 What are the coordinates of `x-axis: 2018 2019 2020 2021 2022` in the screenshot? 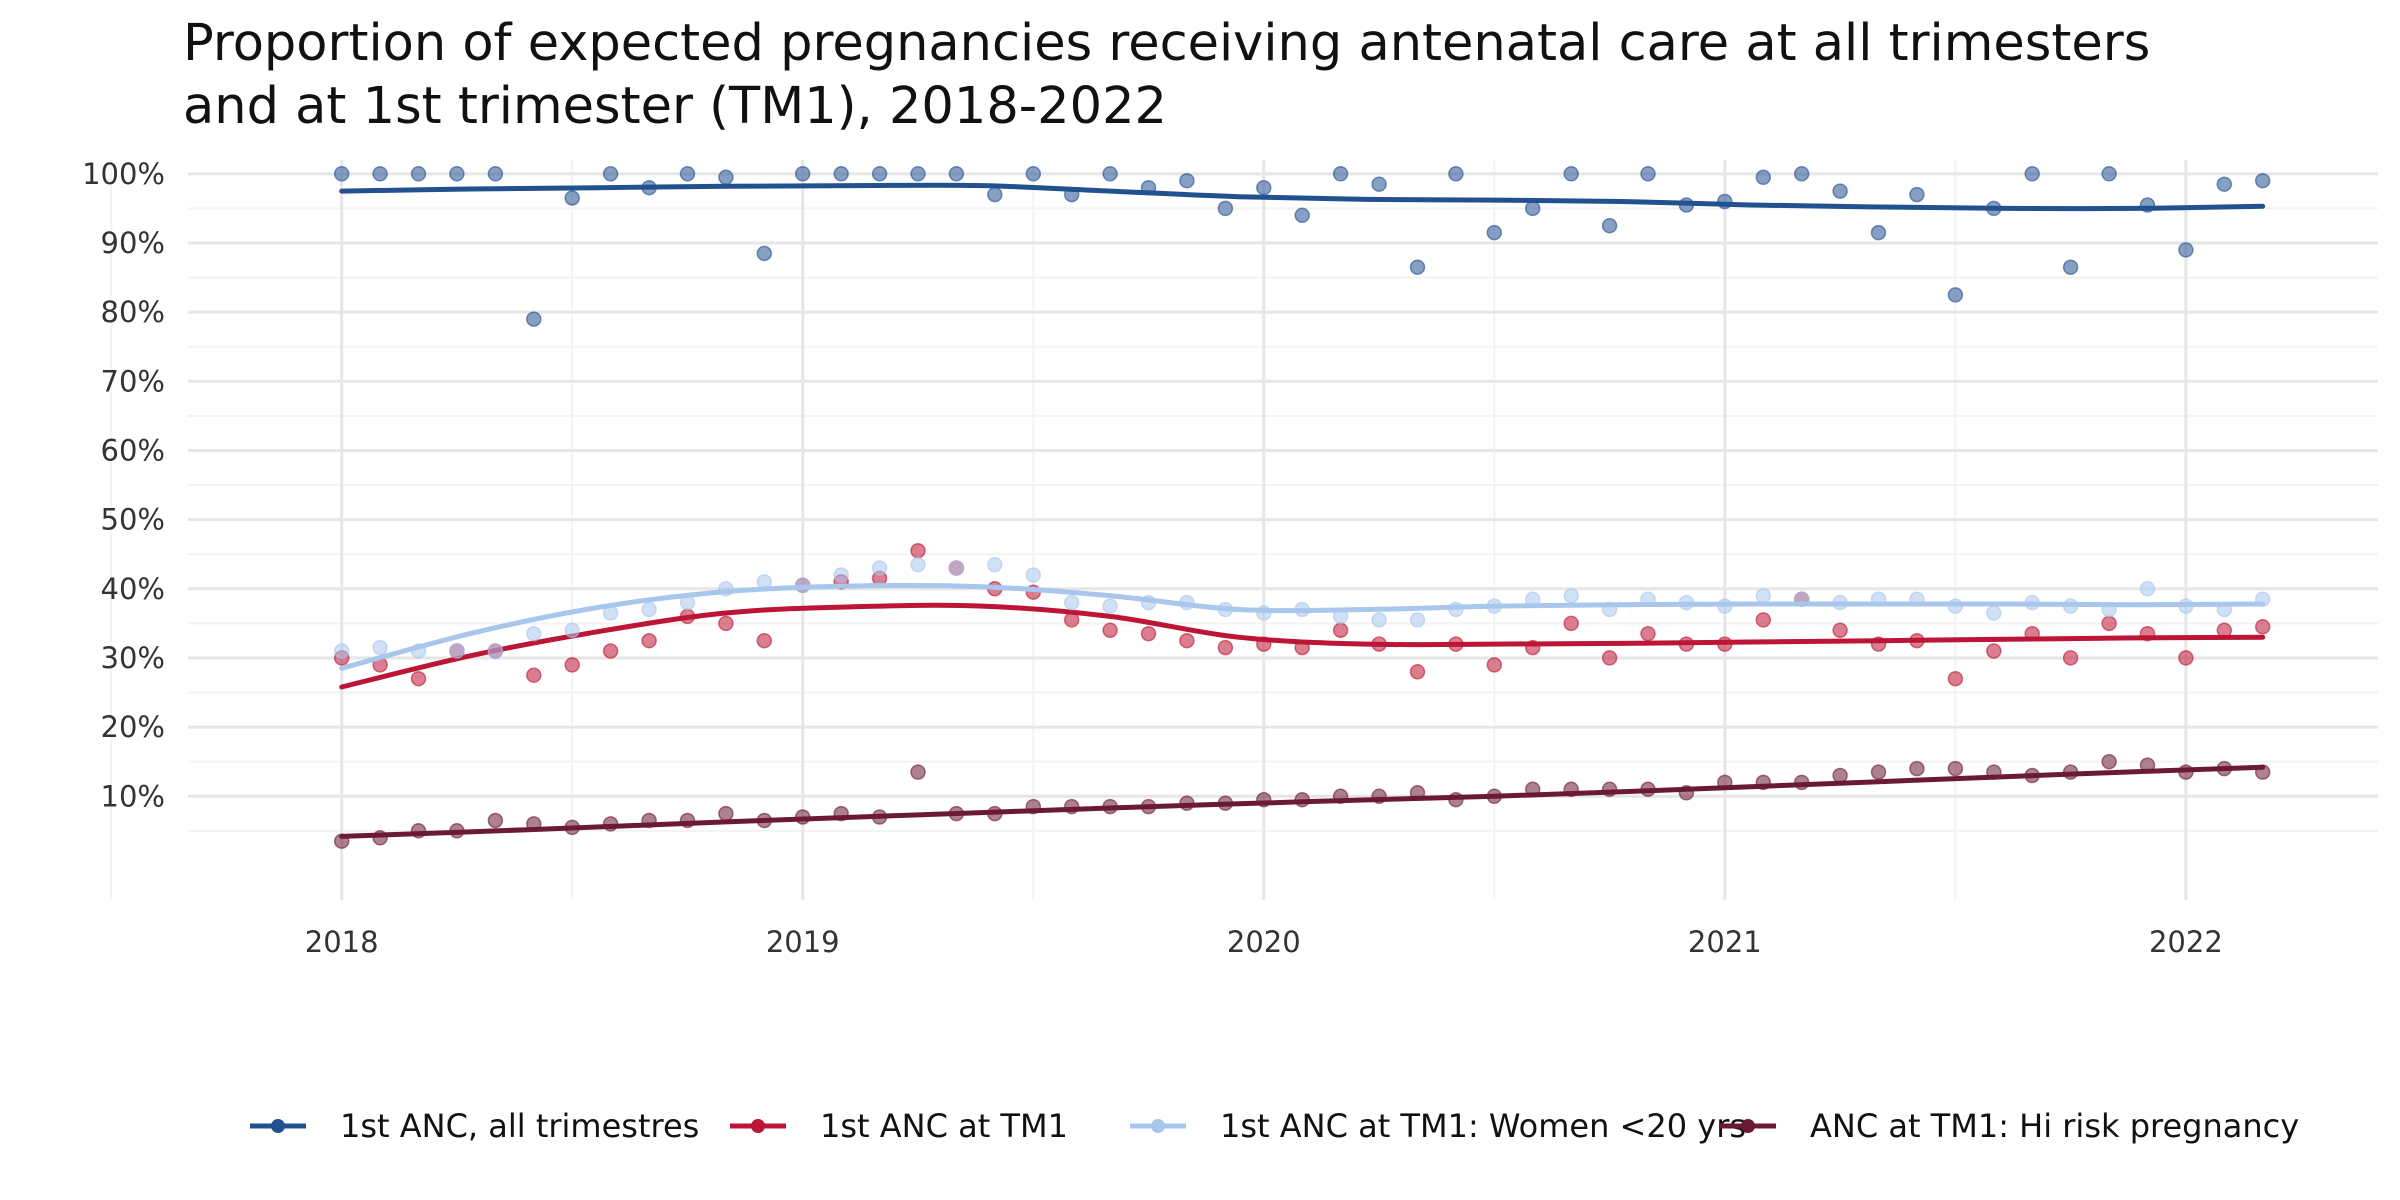 It's located at (1264, 942).